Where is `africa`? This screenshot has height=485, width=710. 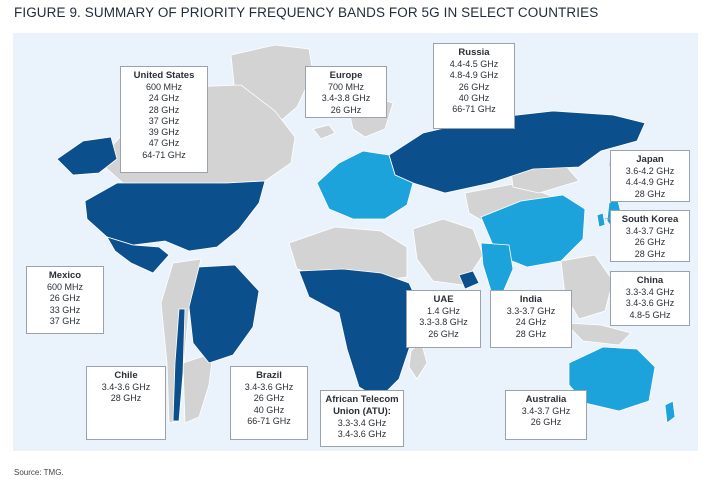
africa is located at coordinates (360, 334).